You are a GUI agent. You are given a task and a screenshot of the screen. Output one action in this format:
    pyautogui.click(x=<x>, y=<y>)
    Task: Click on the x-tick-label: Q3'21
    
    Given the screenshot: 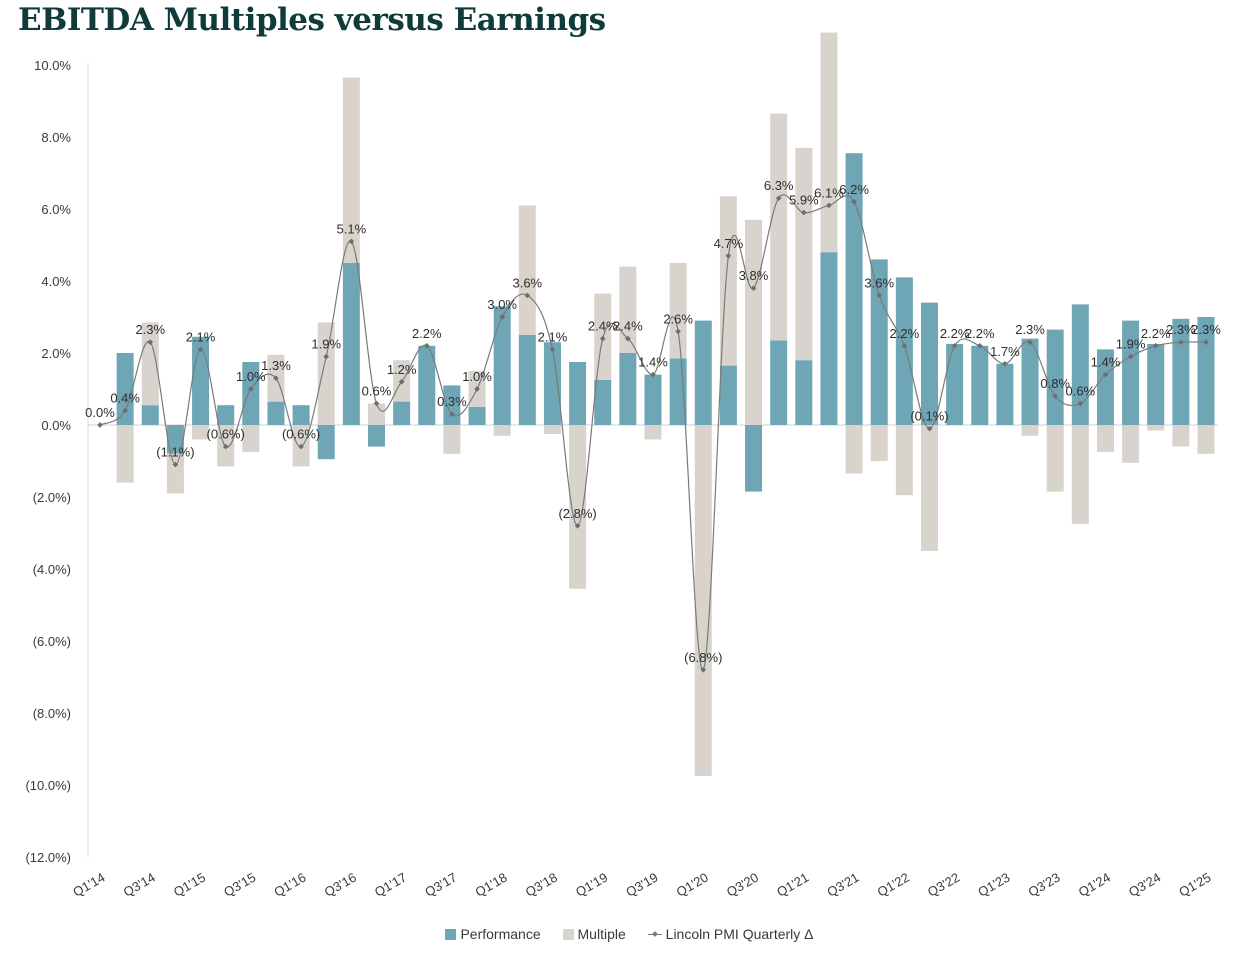 What is the action you would take?
    pyautogui.click(x=842, y=885)
    